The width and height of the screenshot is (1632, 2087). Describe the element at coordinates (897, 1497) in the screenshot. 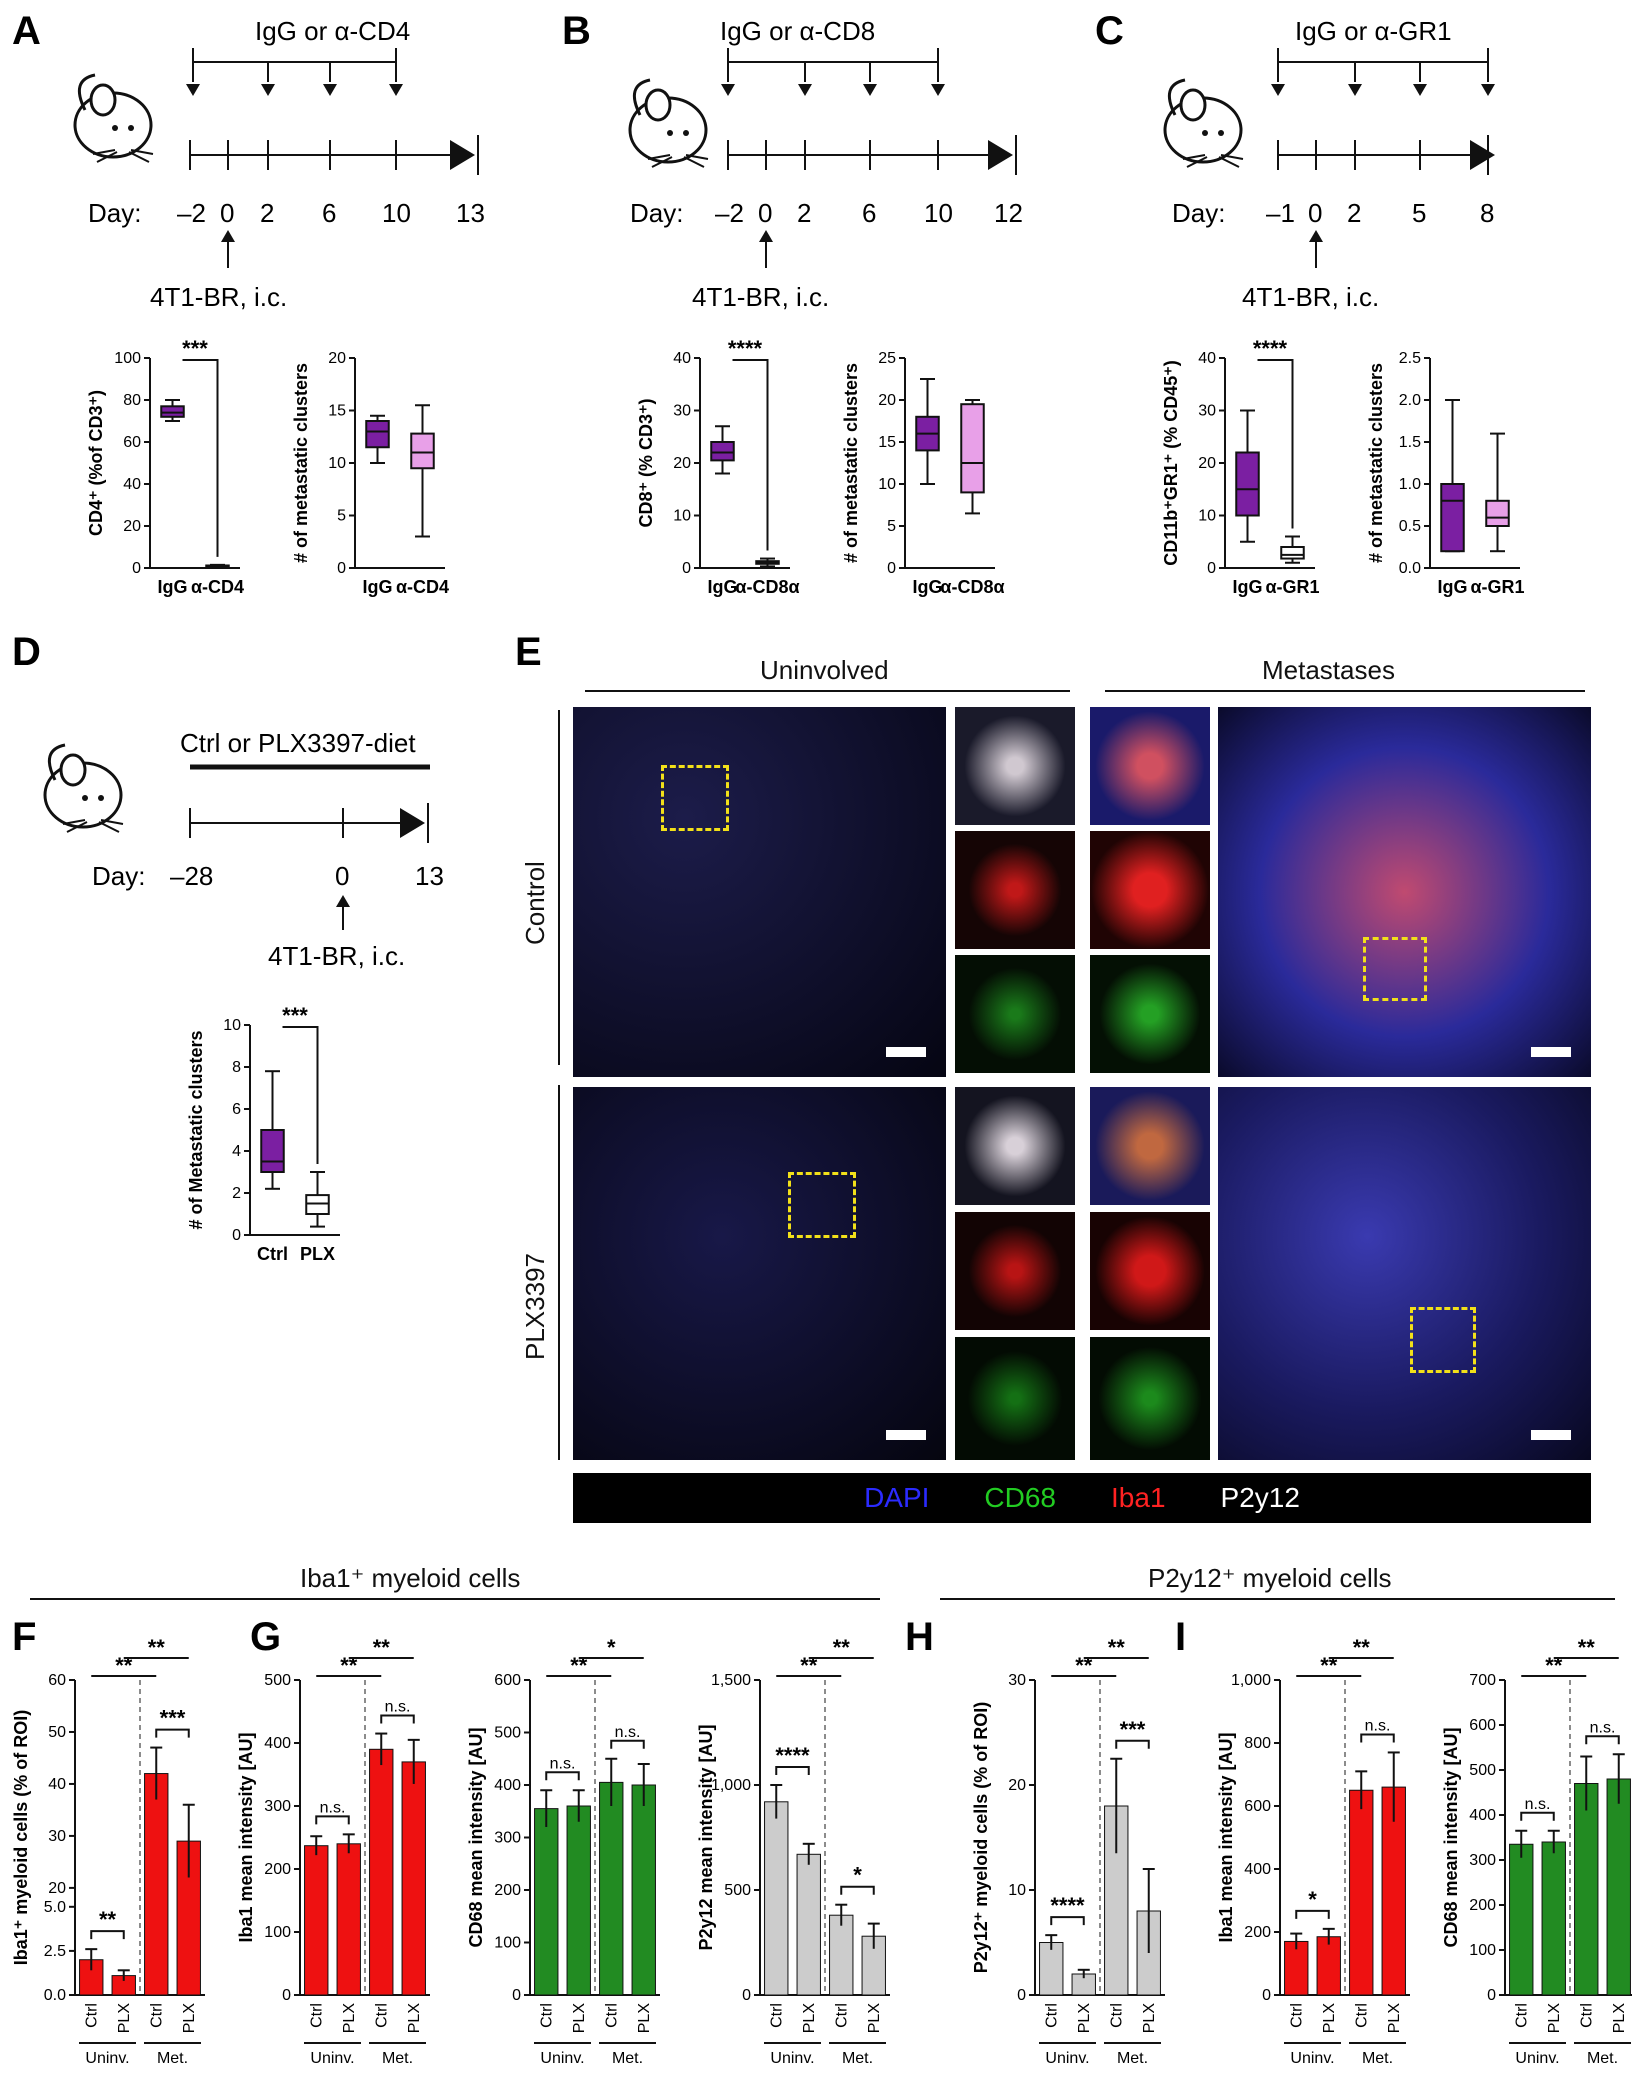

I see `legend-dapi: DAPI` at that location.